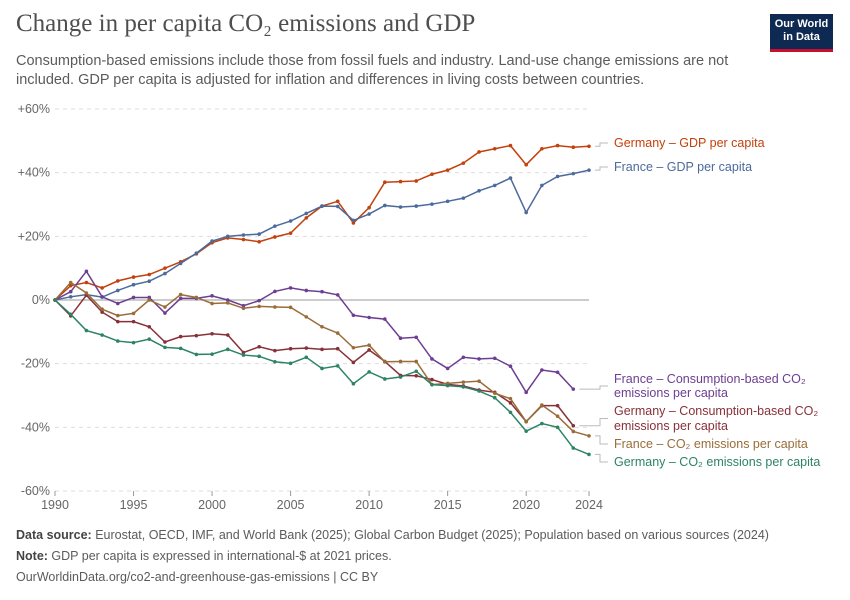 The width and height of the screenshot is (850, 600). Describe the element at coordinates (34, 173) in the screenshot. I see `y-tick-label: +40%` at that location.